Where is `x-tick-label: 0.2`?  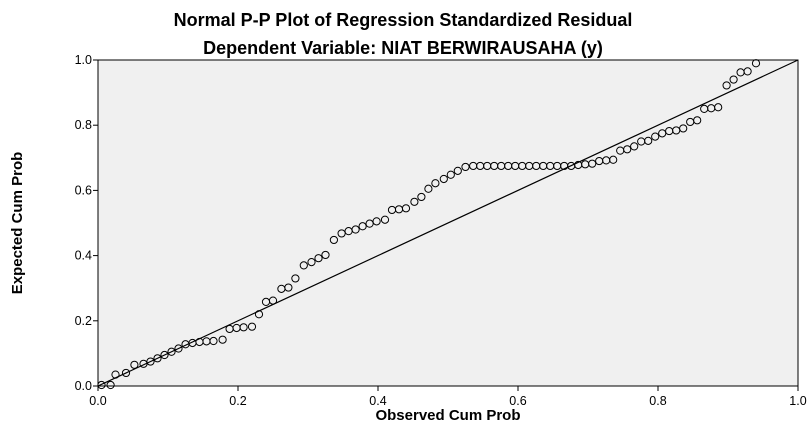
x-tick-label: 0.2 is located at coordinates (237, 401).